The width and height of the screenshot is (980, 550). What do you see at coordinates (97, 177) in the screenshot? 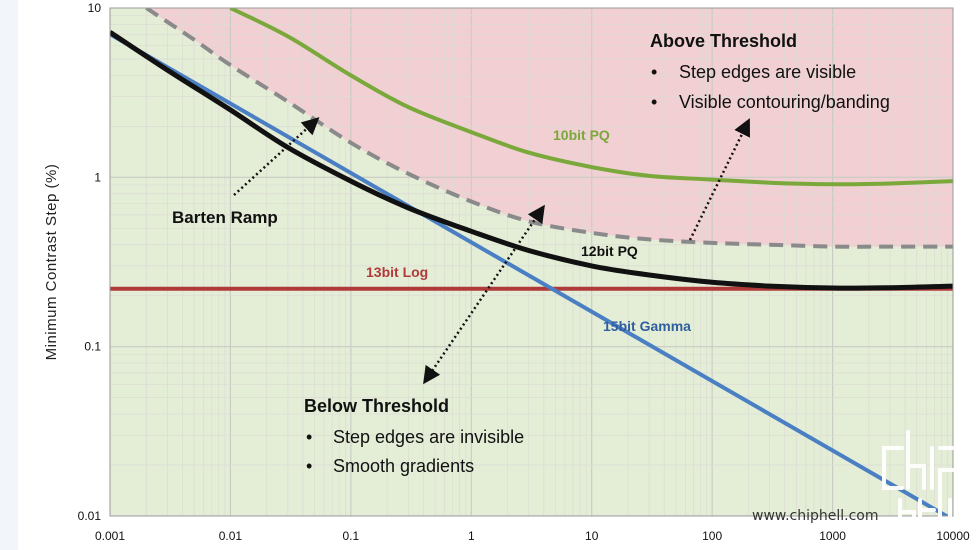
I see `y-tick-label: 1` at bounding box center [97, 177].